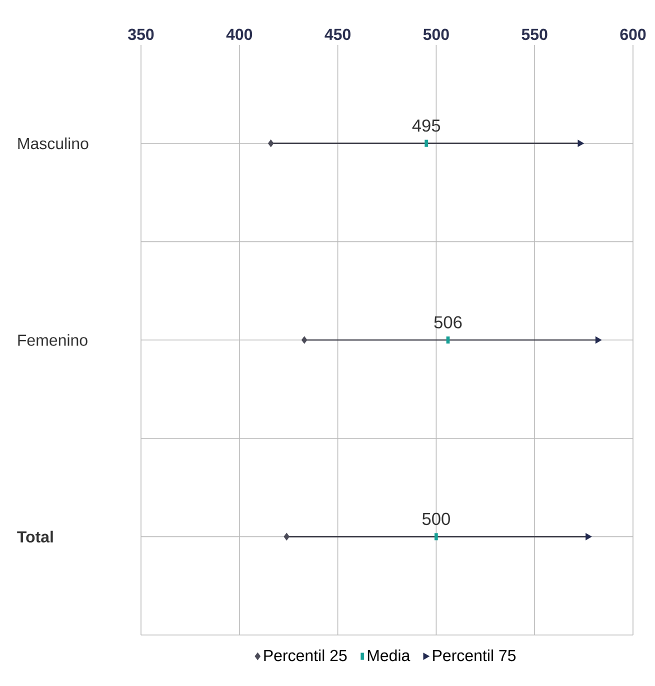 The height and width of the screenshot is (686, 655). I want to click on data-label: 506, so click(448, 322).